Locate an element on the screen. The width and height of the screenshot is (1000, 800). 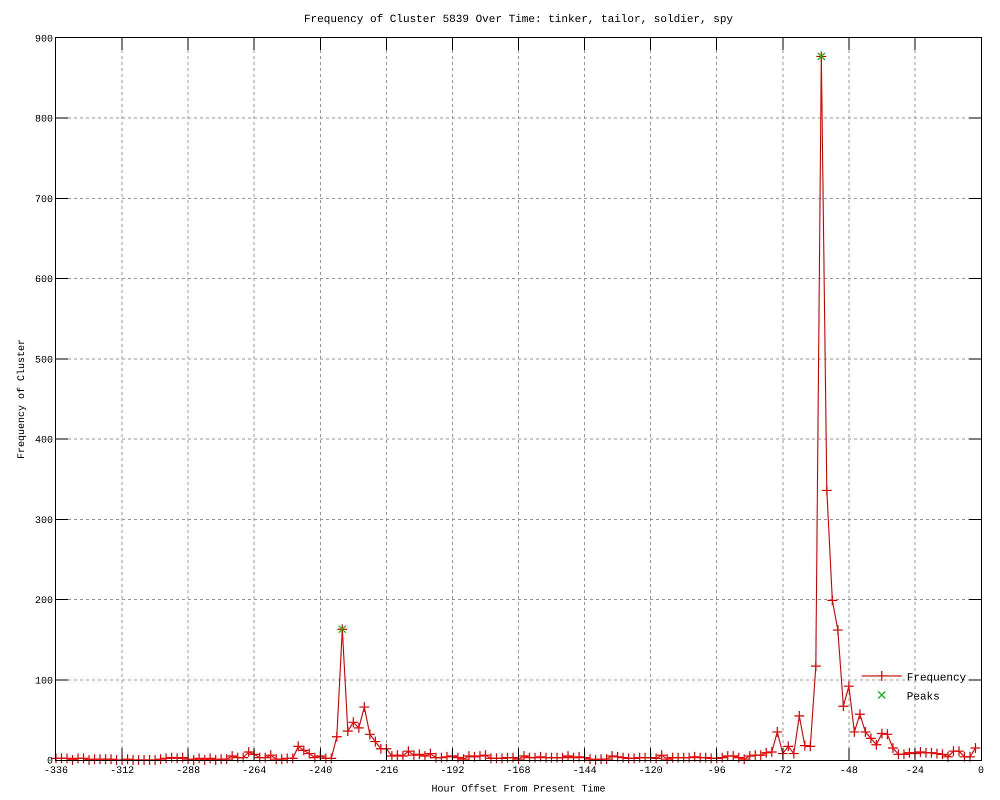
x-tick-label: -96 is located at coordinates (717, 771).